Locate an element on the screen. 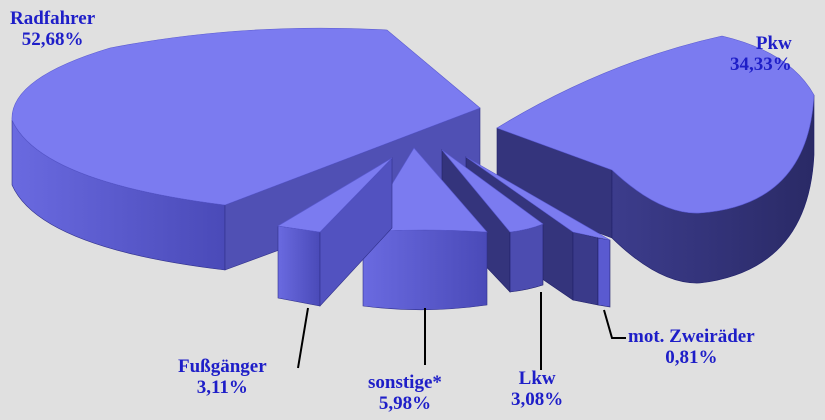 This screenshot has height=420, width=825. slice-fussgaenger-top is located at coordinates (335, 195).